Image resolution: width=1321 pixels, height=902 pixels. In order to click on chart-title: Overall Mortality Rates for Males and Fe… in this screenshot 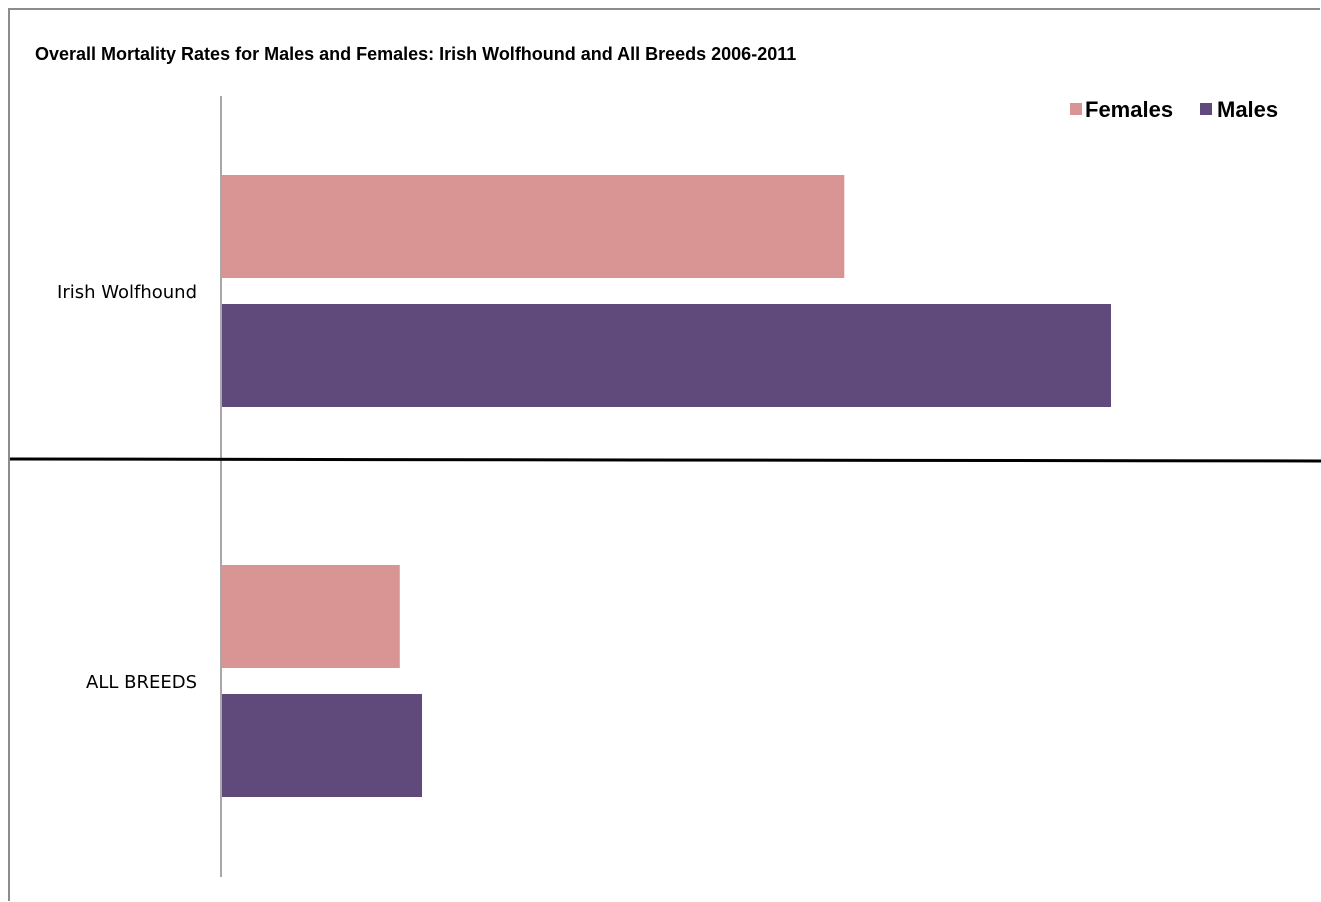, I will do `click(416, 54)`.